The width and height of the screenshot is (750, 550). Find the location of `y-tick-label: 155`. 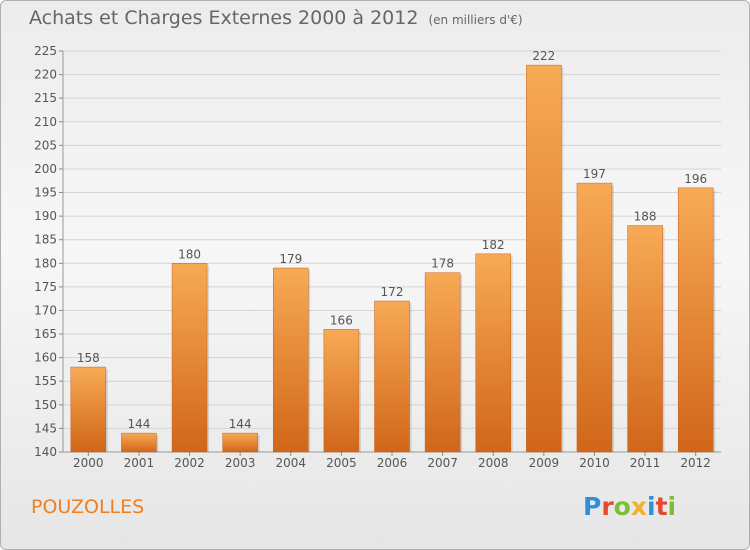

y-tick-label: 155 is located at coordinates (45, 381).